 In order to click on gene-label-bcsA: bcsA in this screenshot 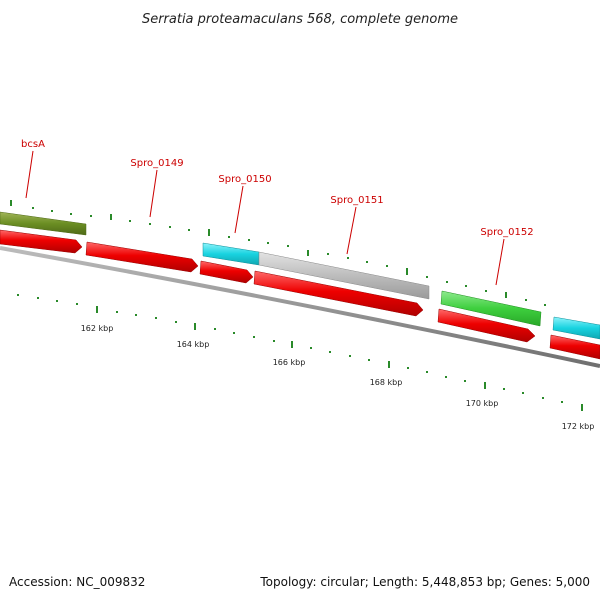, I will do `click(33, 144)`.